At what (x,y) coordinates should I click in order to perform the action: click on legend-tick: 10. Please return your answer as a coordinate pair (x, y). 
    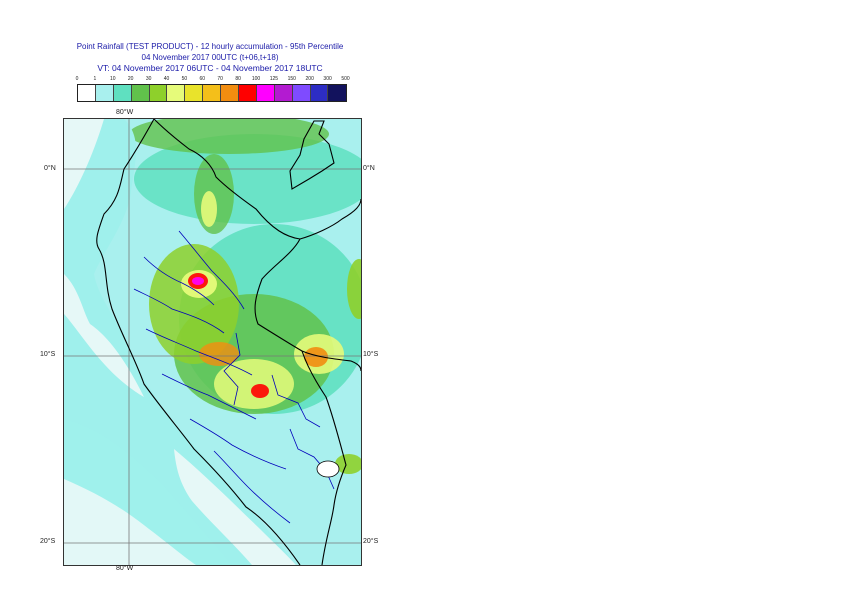
    Looking at the image, I should click on (113, 79).